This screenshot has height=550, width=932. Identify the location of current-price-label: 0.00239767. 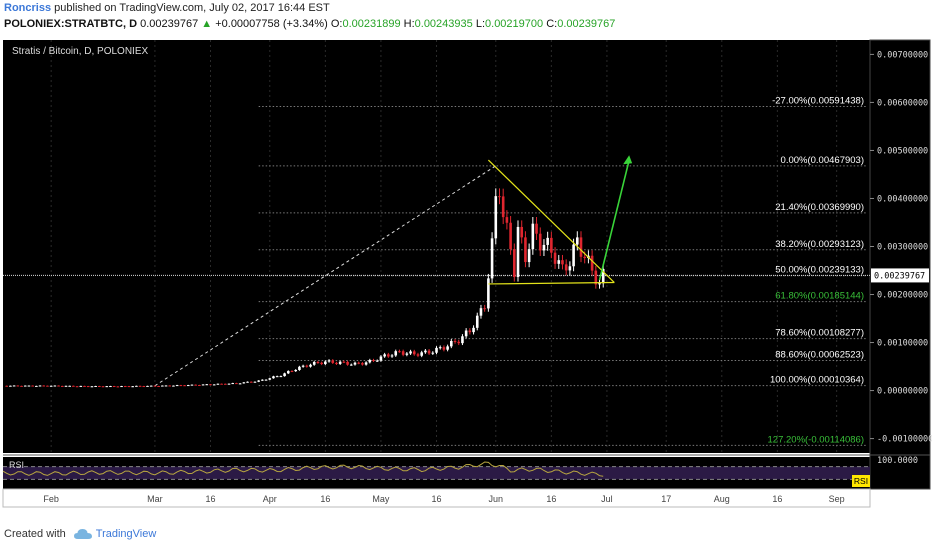
(899, 276).